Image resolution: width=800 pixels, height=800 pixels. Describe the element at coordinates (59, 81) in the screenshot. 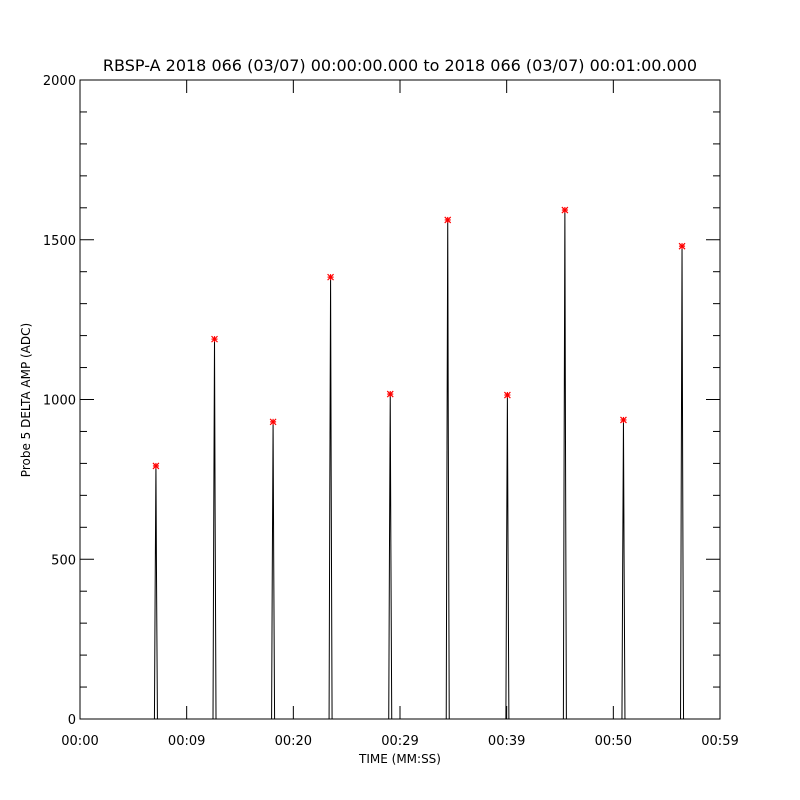

I see `y-tick-label: 2000` at that location.